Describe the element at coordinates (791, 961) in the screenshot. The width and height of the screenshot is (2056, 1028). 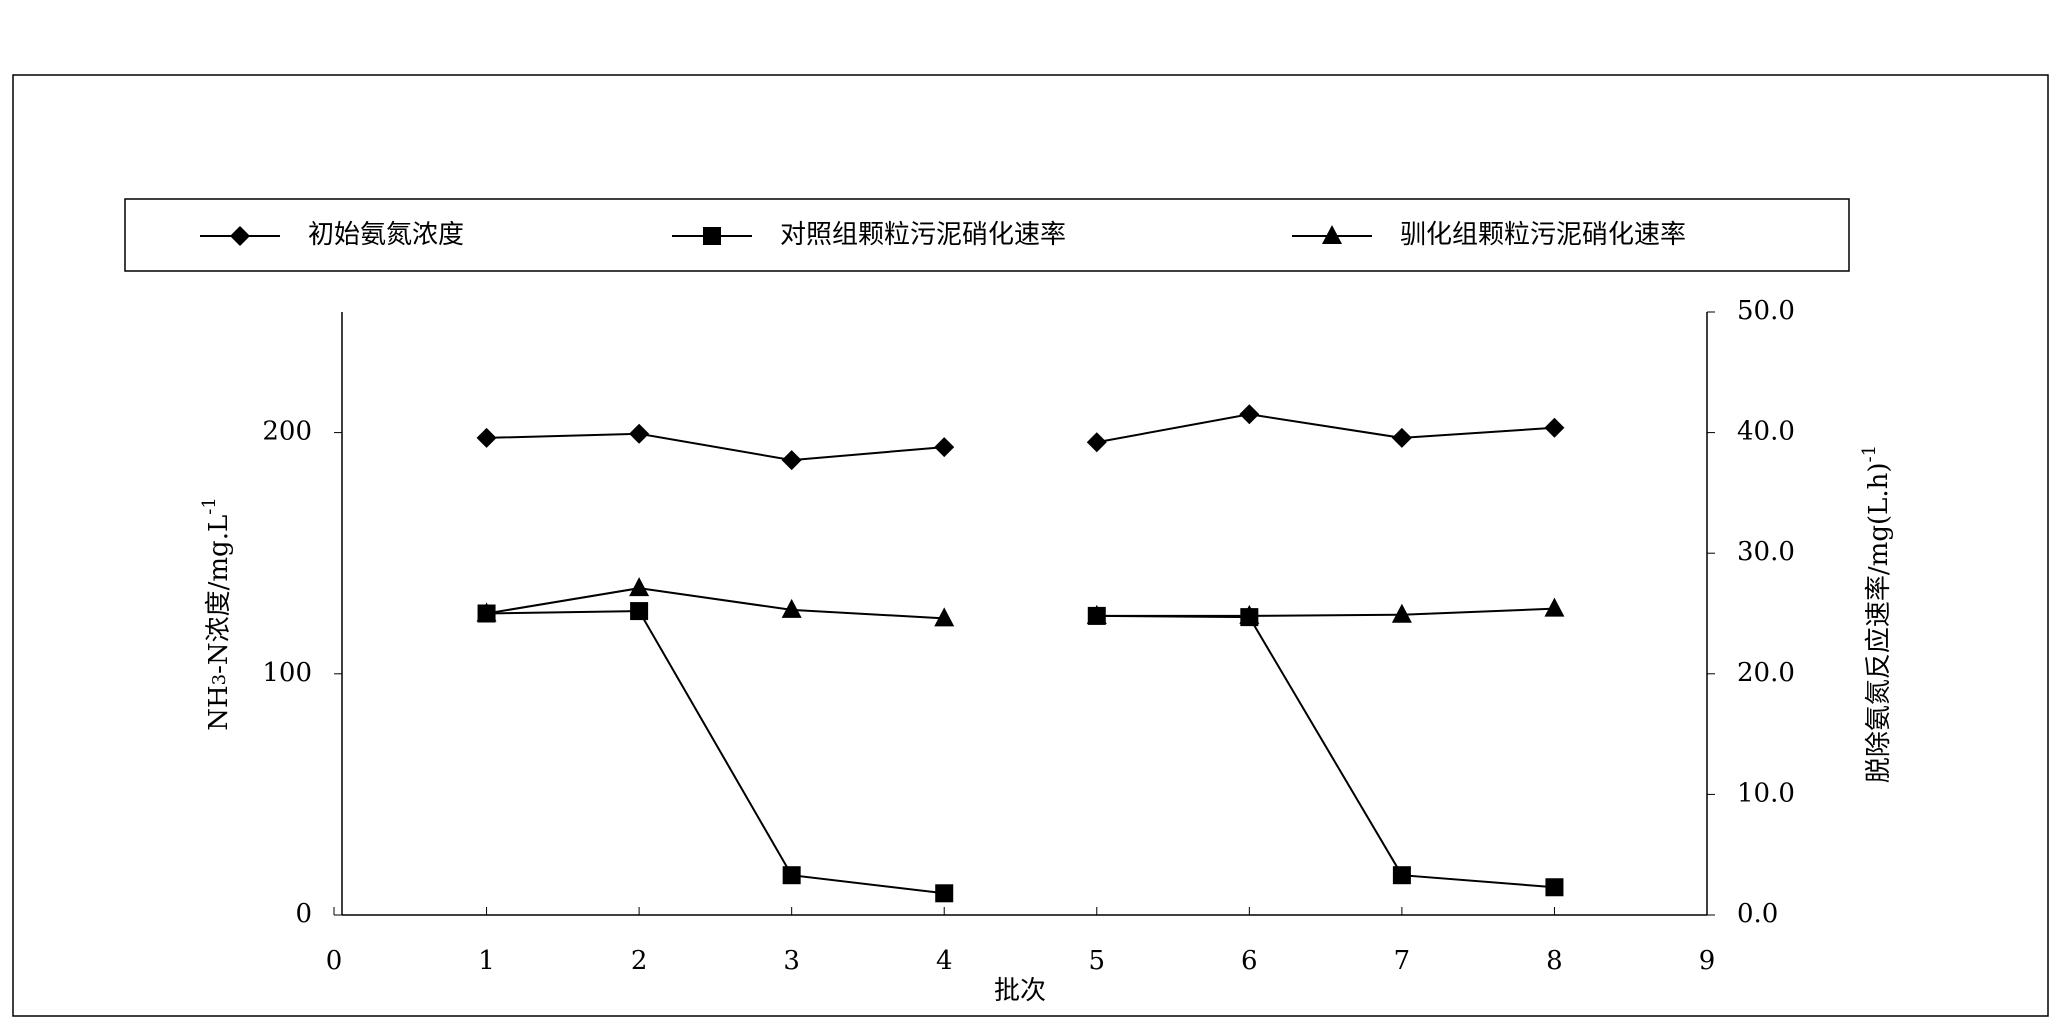
I see `x-tick-label: 3` at that location.